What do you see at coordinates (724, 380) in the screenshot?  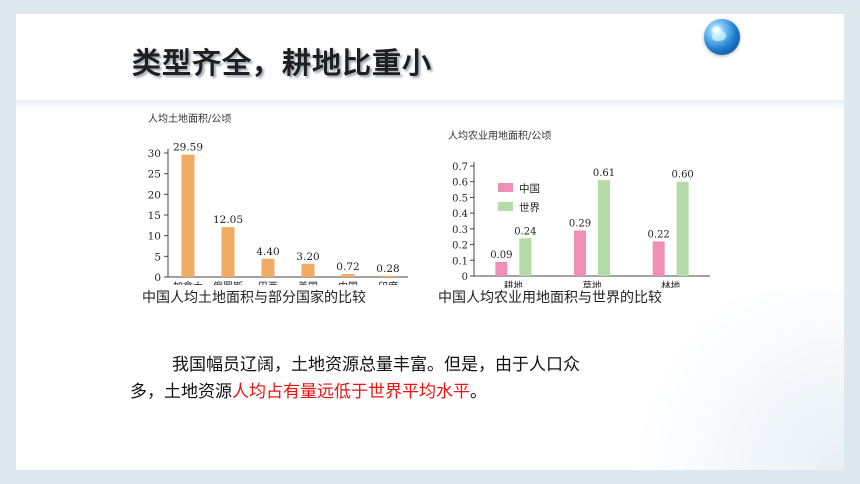 I see `background-watermark` at bounding box center [724, 380].